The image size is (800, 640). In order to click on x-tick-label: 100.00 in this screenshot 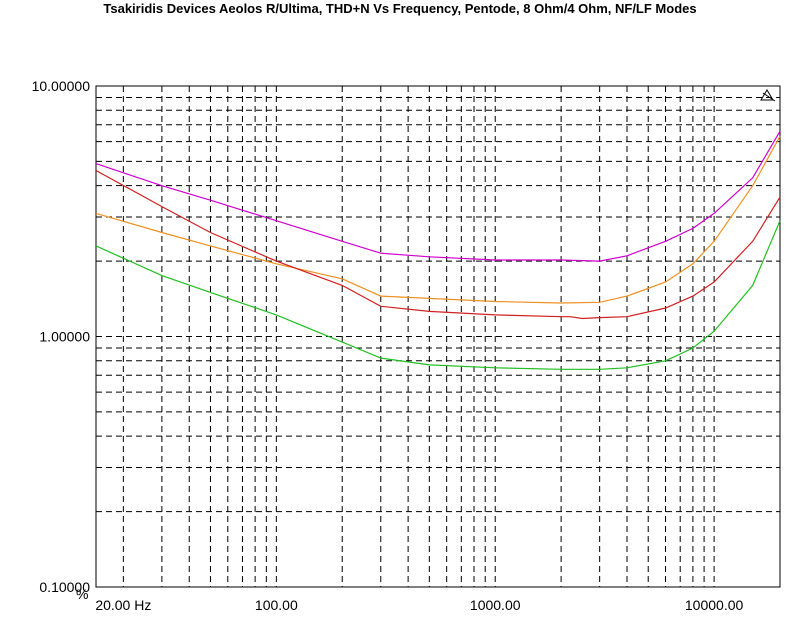, I will do `click(276, 605)`.